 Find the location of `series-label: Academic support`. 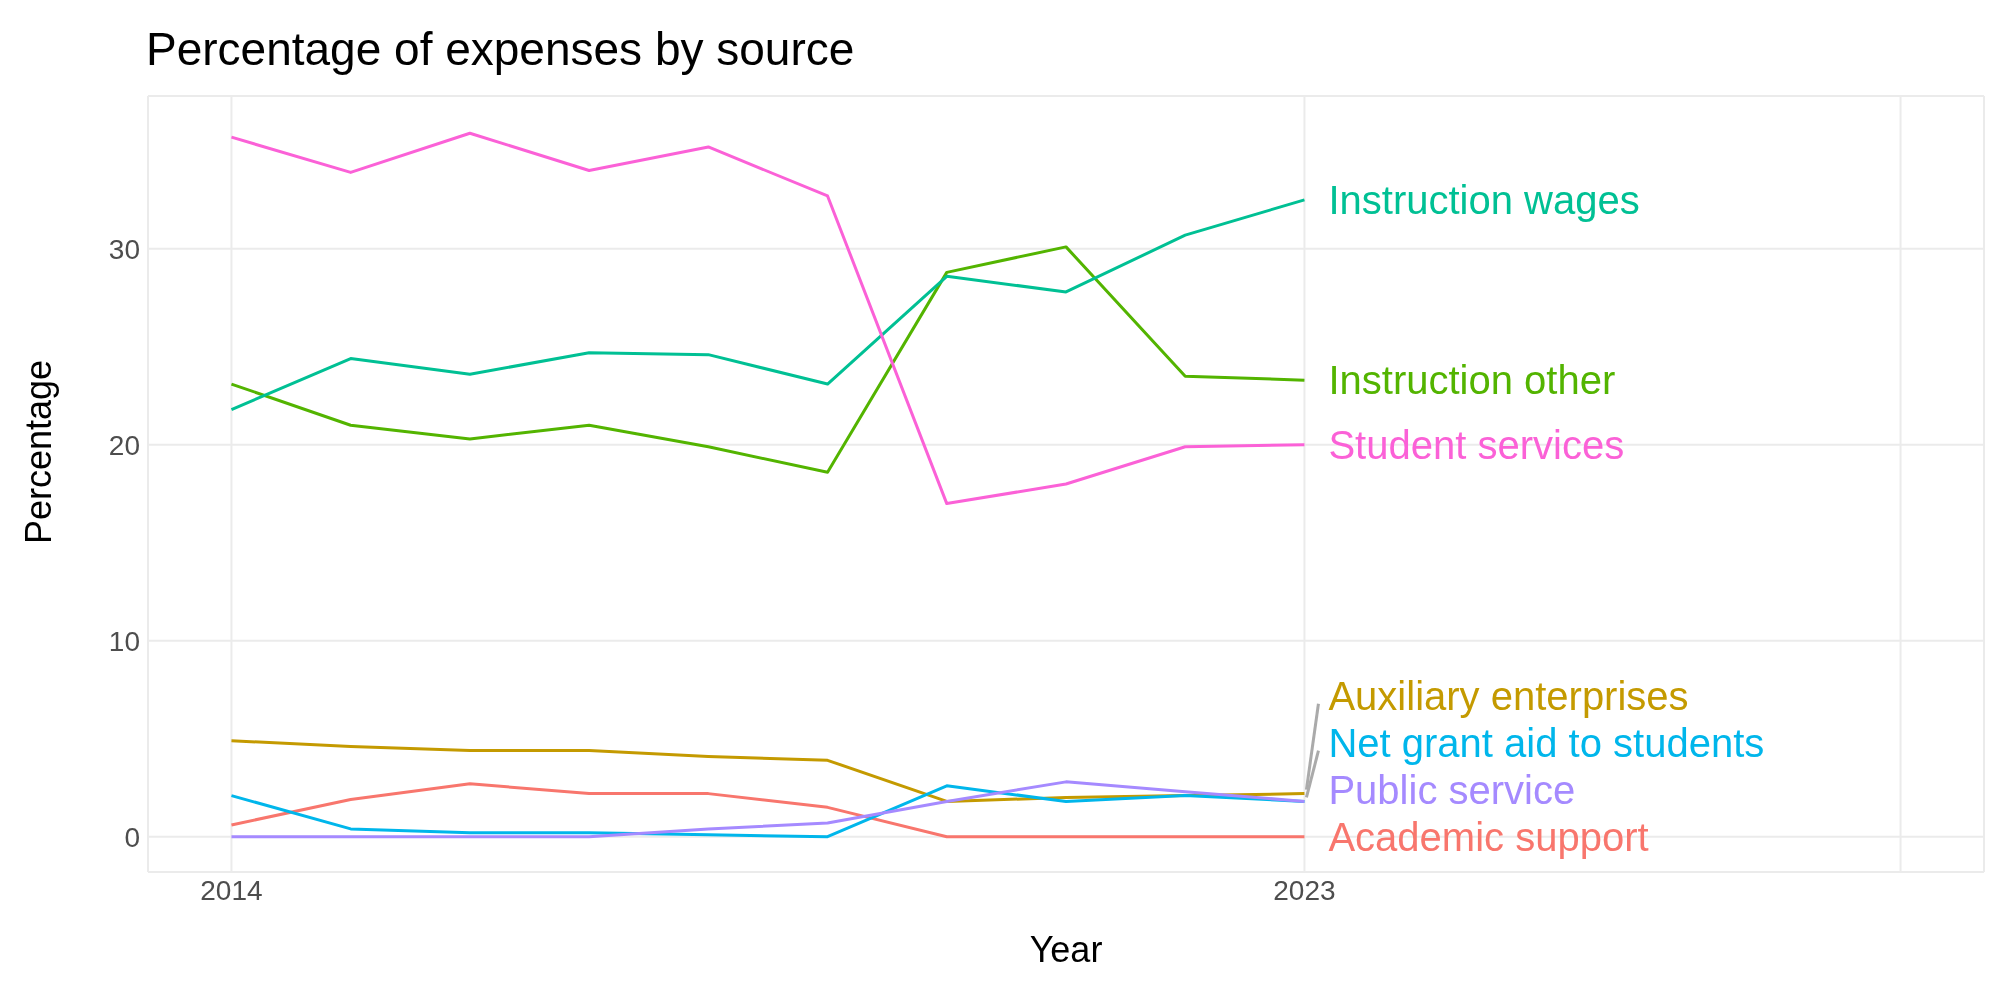

series-label: Academic support is located at coordinates (1488, 836).